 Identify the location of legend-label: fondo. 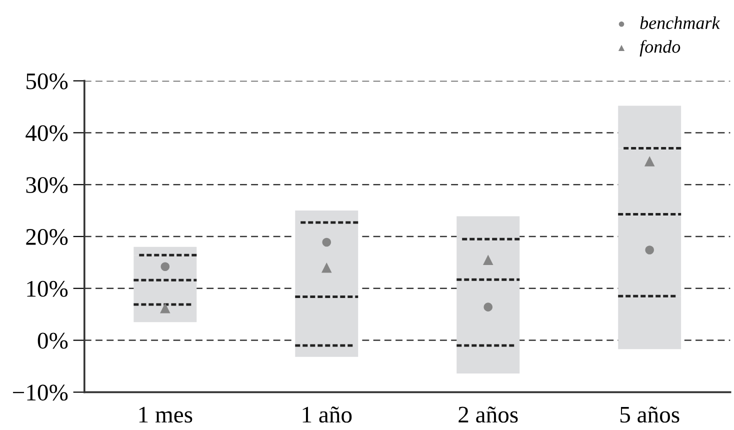
(660, 48).